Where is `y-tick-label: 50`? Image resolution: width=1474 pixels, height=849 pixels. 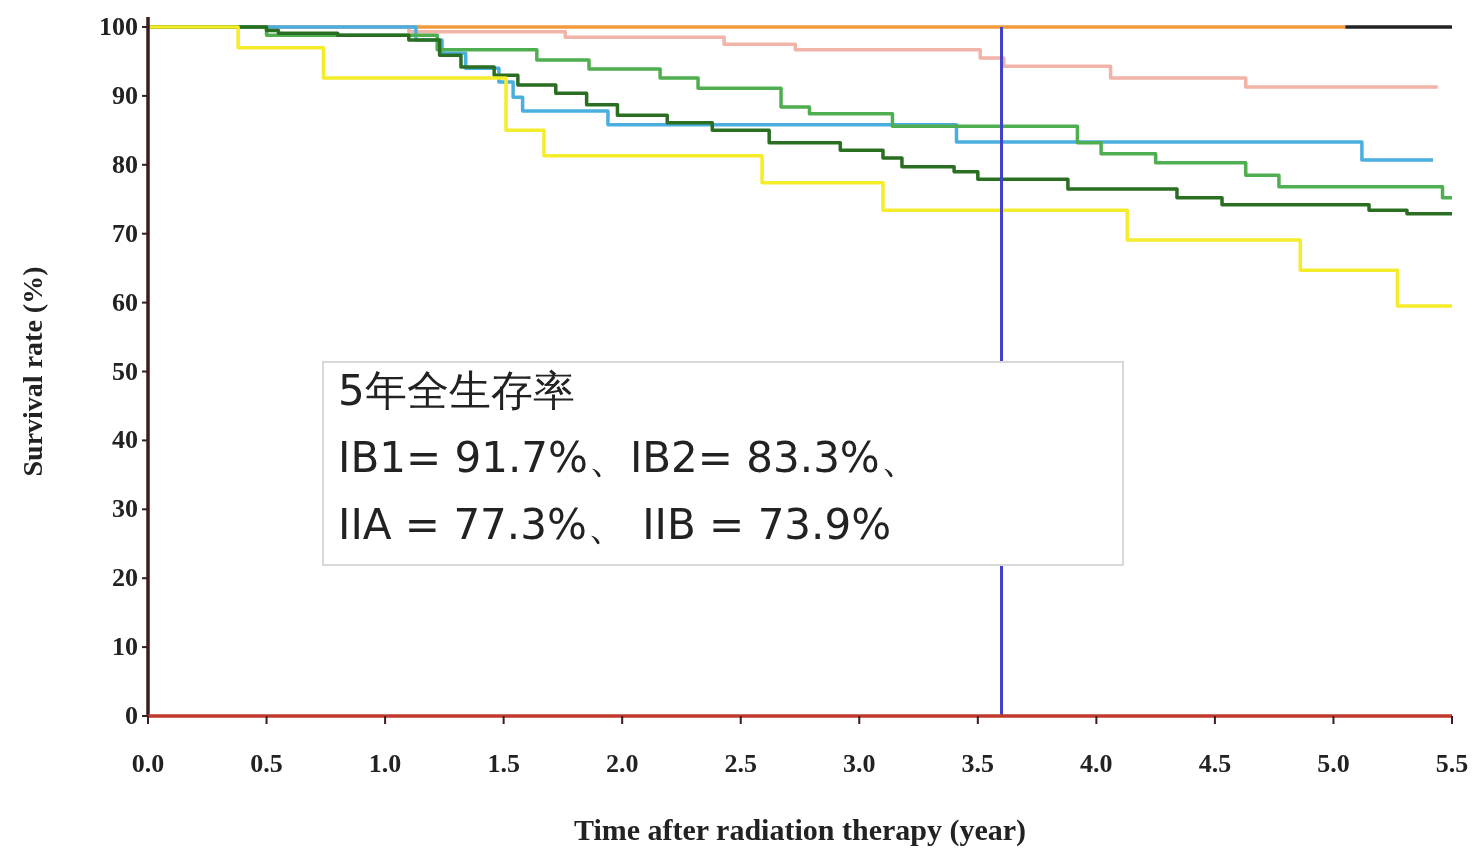 y-tick-label: 50 is located at coordinates (125, 371).